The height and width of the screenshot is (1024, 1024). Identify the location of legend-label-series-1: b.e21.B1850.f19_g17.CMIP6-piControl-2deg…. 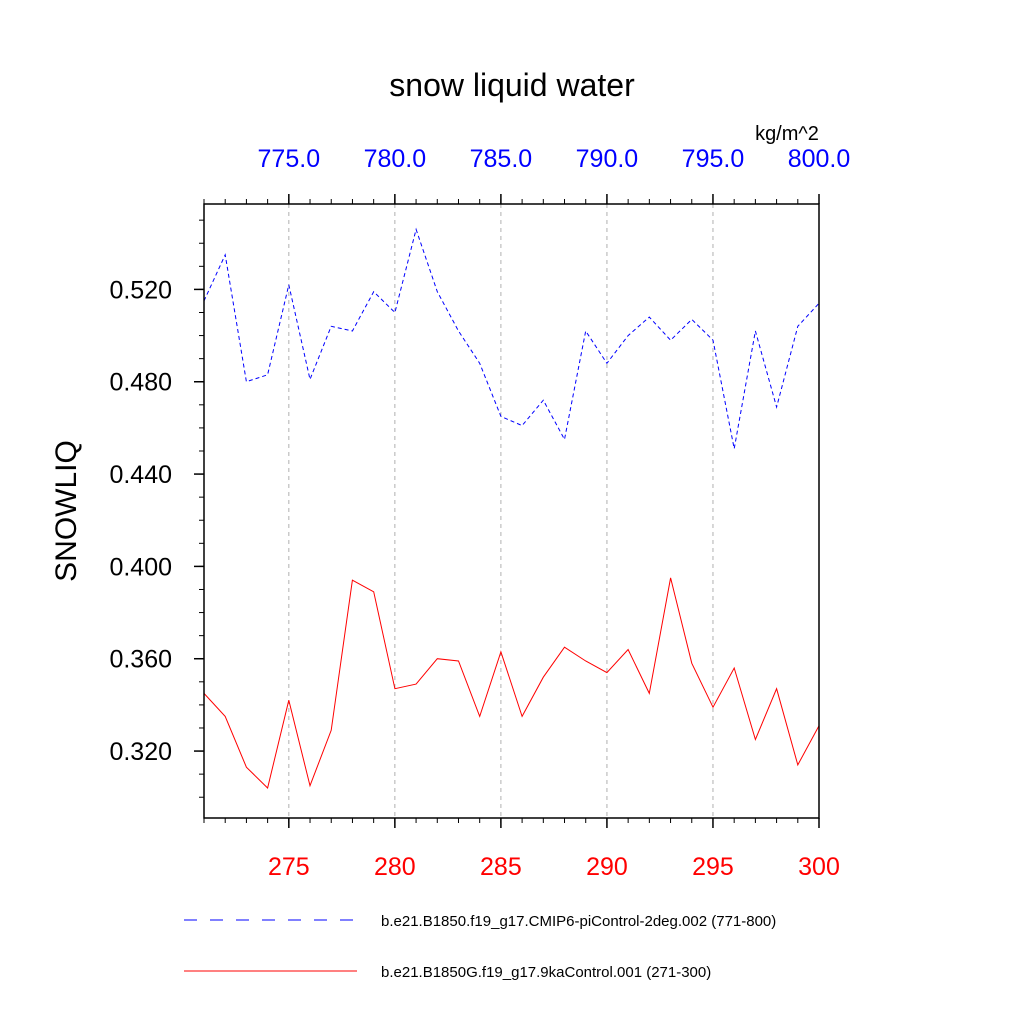
(578, 921).